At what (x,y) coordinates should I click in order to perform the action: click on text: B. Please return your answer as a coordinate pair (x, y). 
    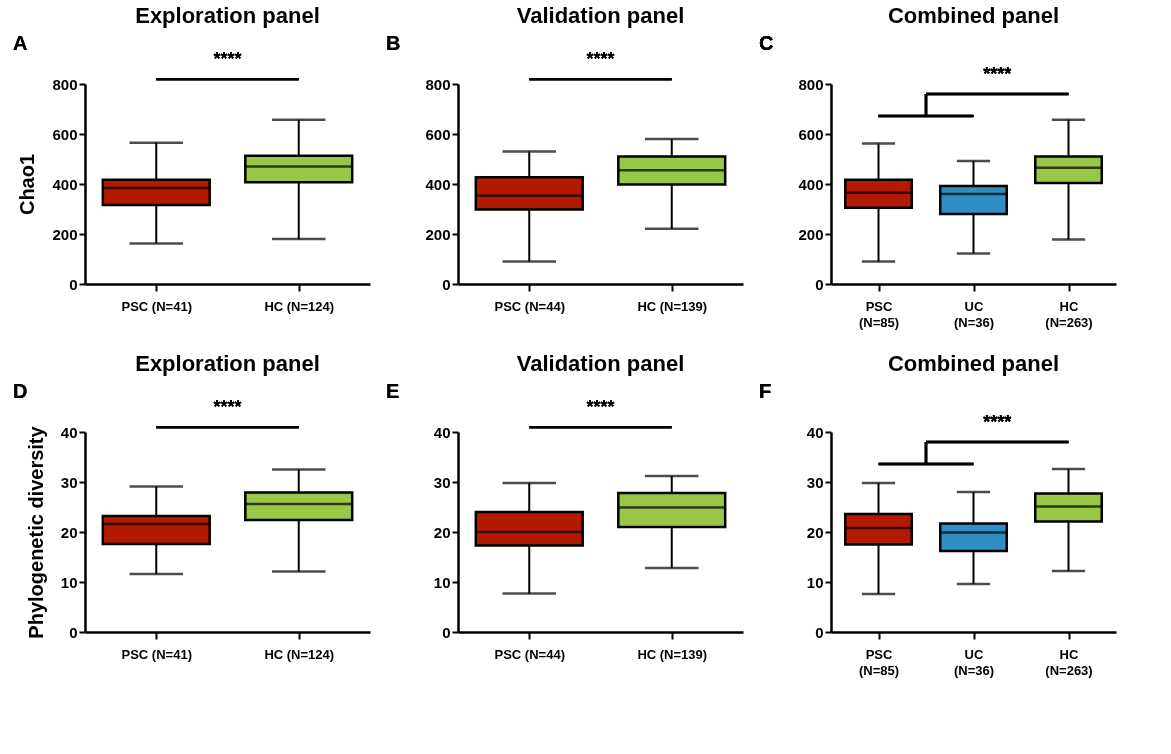
    Looking at the image, I should click on (393, 43).